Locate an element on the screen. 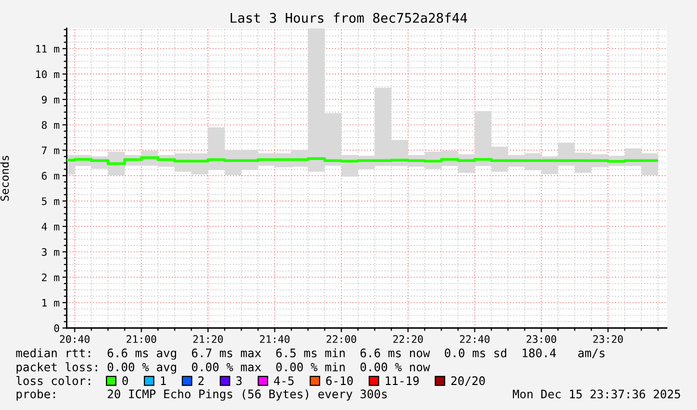 This screenshot has width=697, height=410. y-tick-label: 4 m is located at coordinates (51, 226).